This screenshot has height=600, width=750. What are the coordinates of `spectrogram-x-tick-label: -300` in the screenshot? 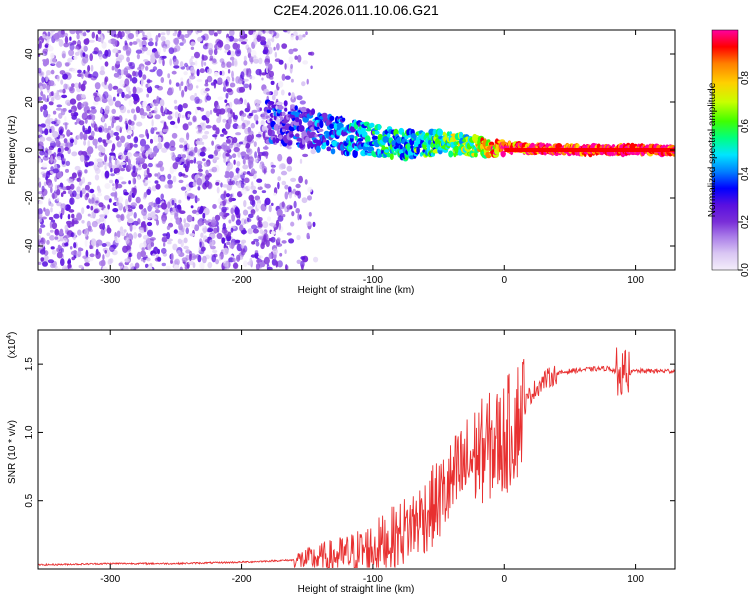 It's located at (110, 280).